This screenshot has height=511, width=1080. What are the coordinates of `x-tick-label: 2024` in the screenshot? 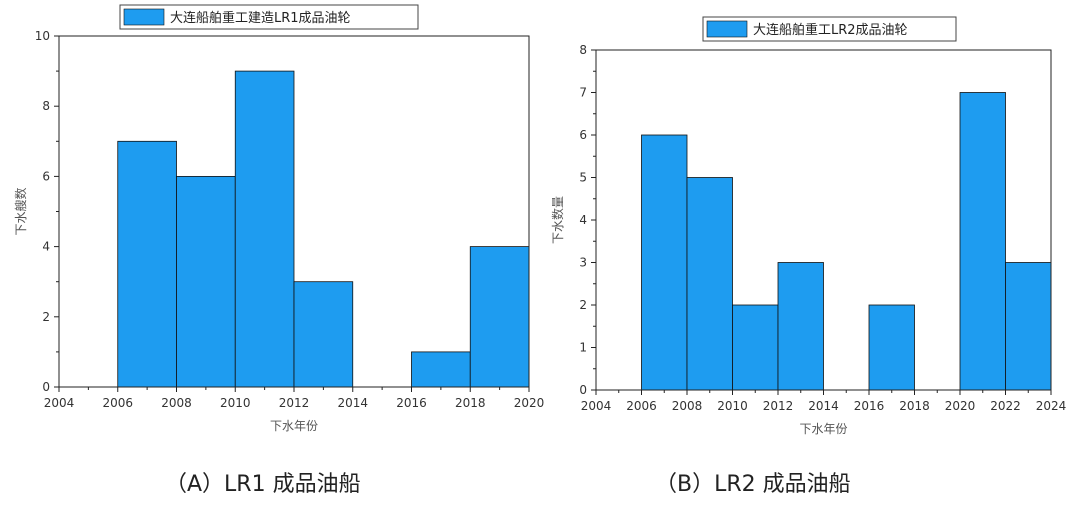 It's located at (1051, 406).